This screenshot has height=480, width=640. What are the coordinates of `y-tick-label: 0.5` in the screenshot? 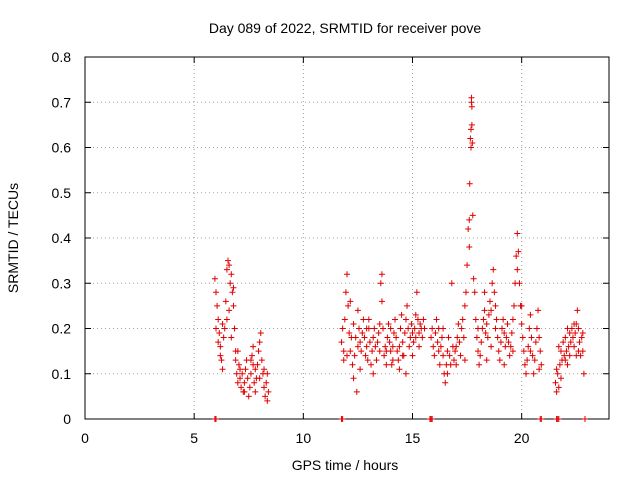 It's located at (62, 193).